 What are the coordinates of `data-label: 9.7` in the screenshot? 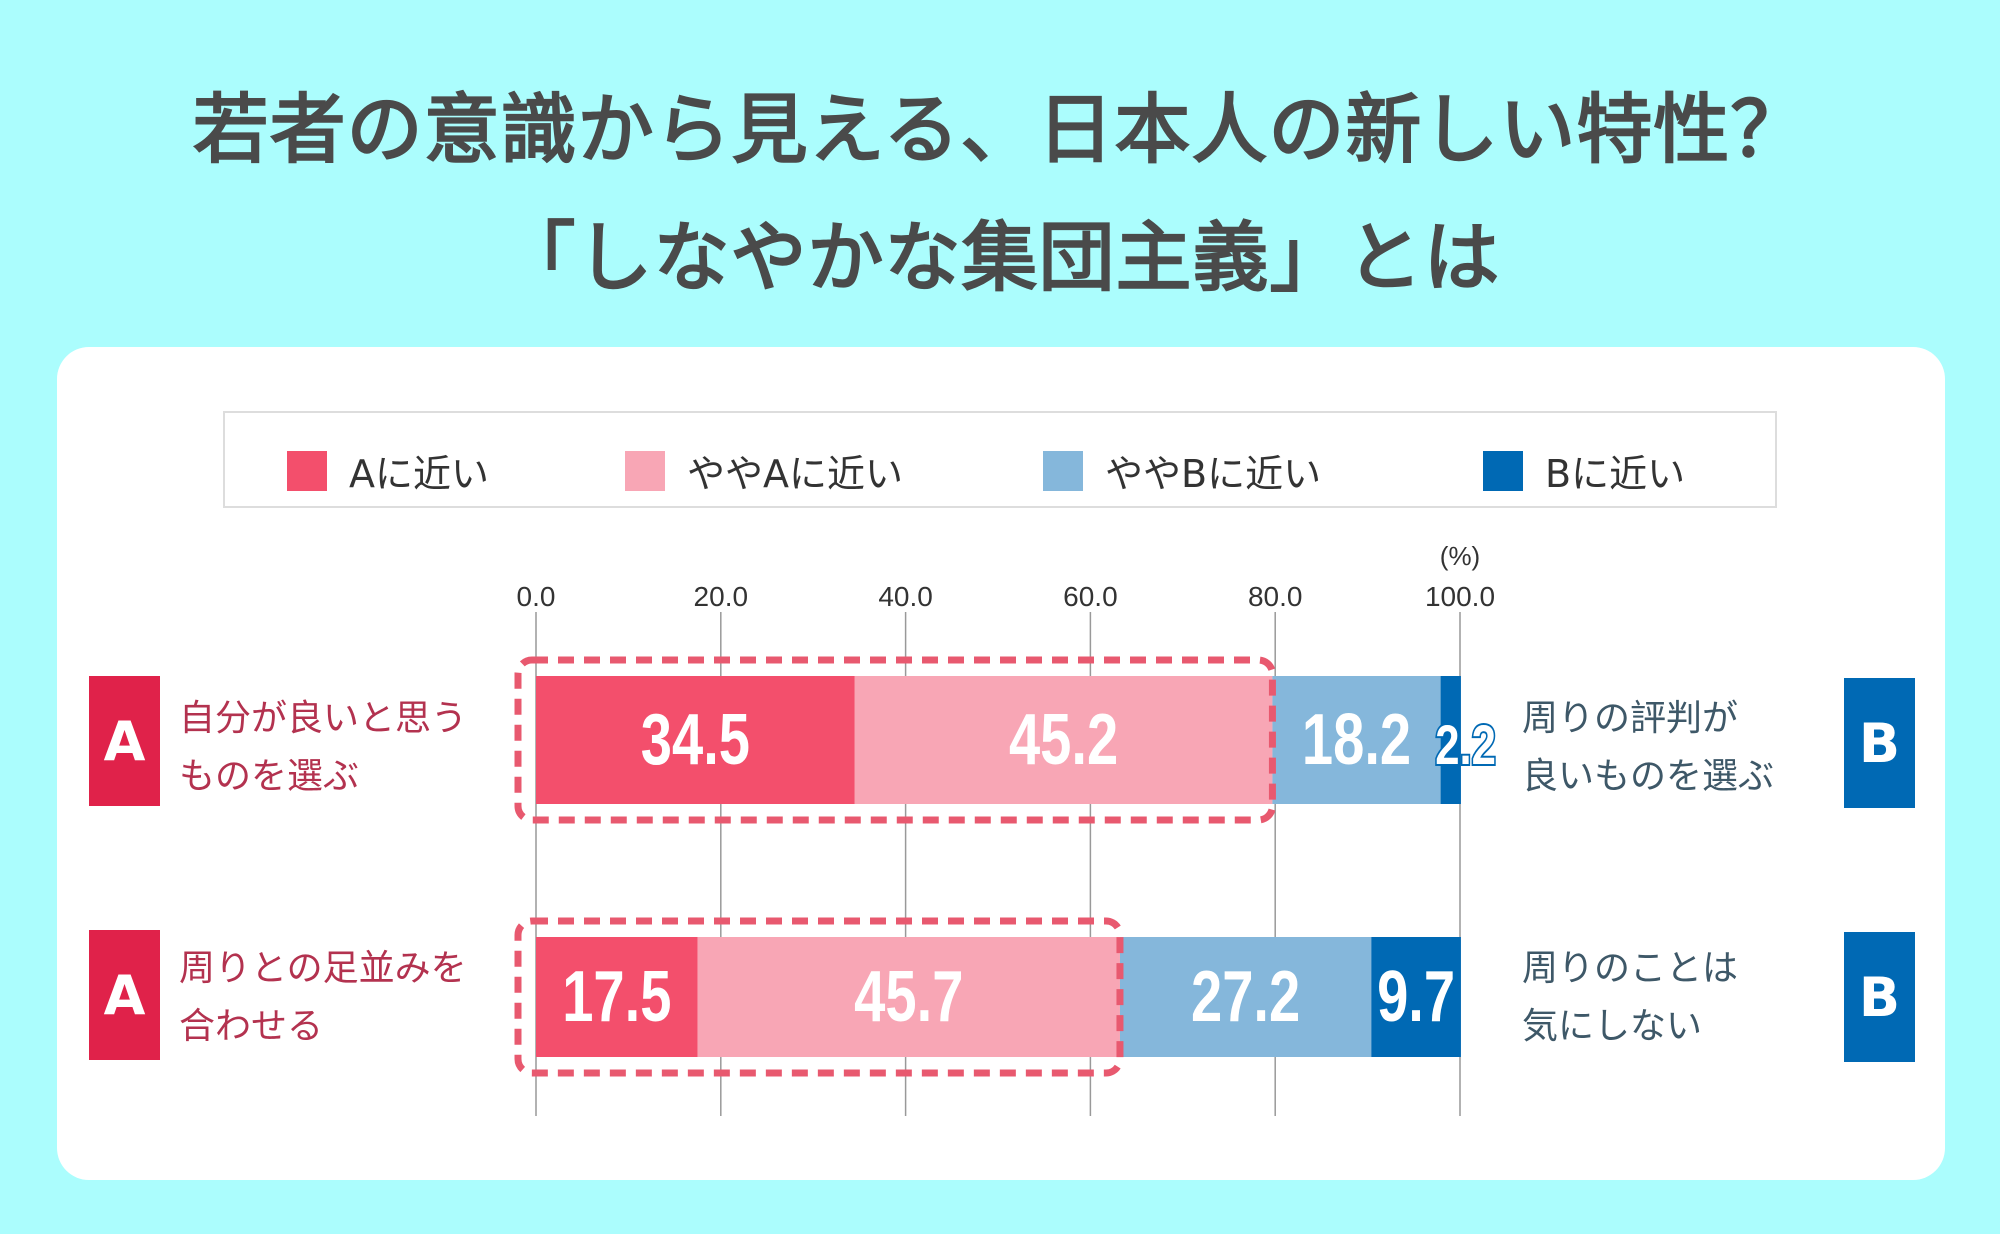 It's located at (1416, 996).